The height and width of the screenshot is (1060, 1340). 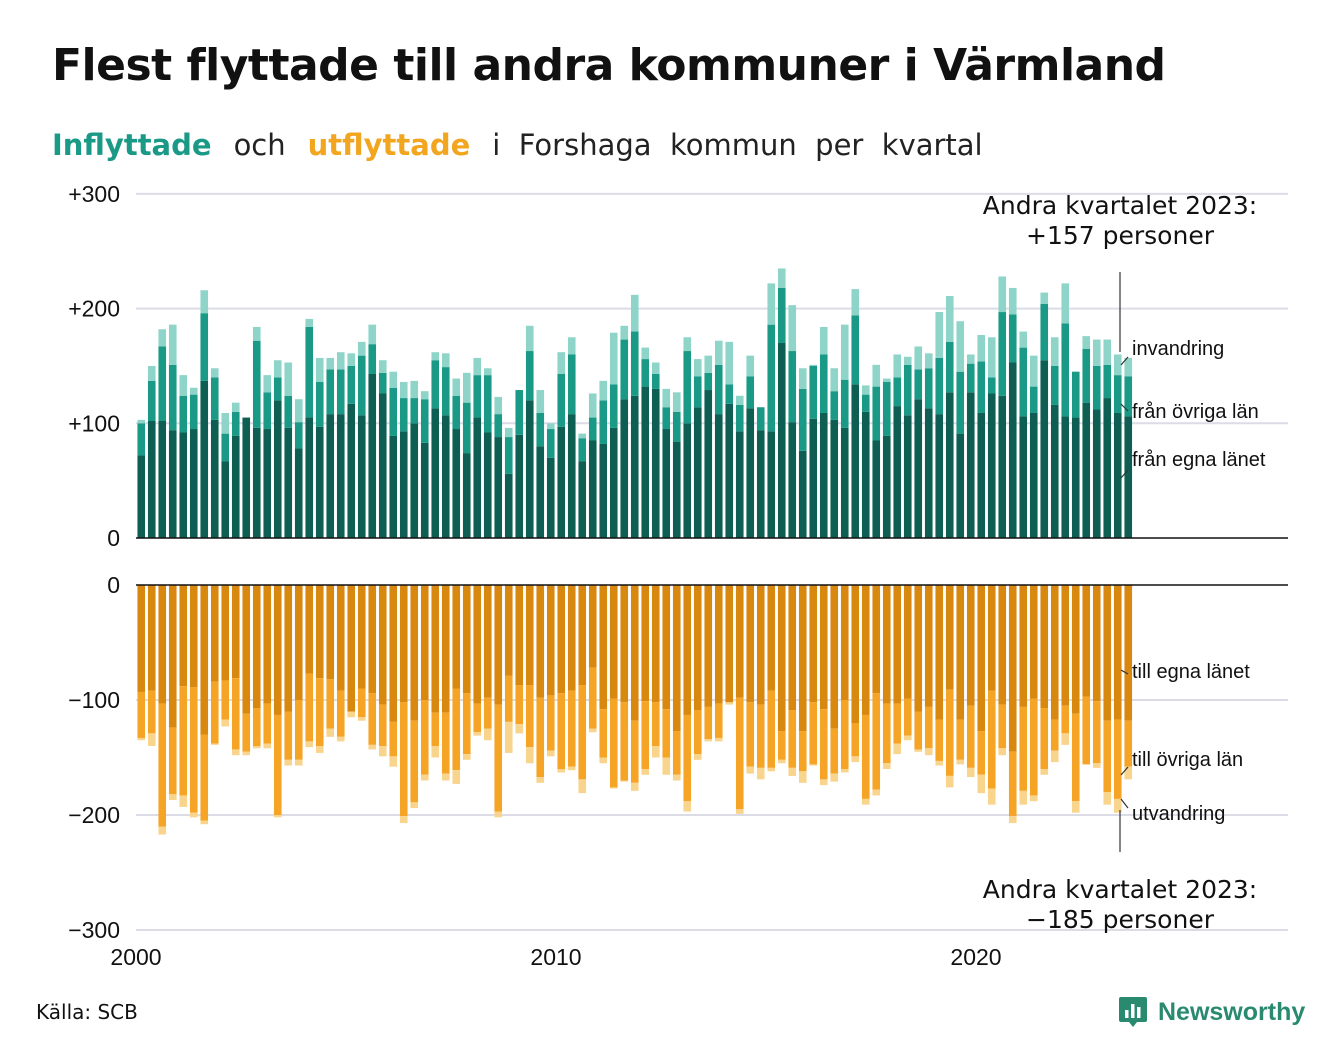 What do you see at coordinates (555, 957) in the screenshot?
I see `x-tick-label: 2010` at bounding box center [555, 957].